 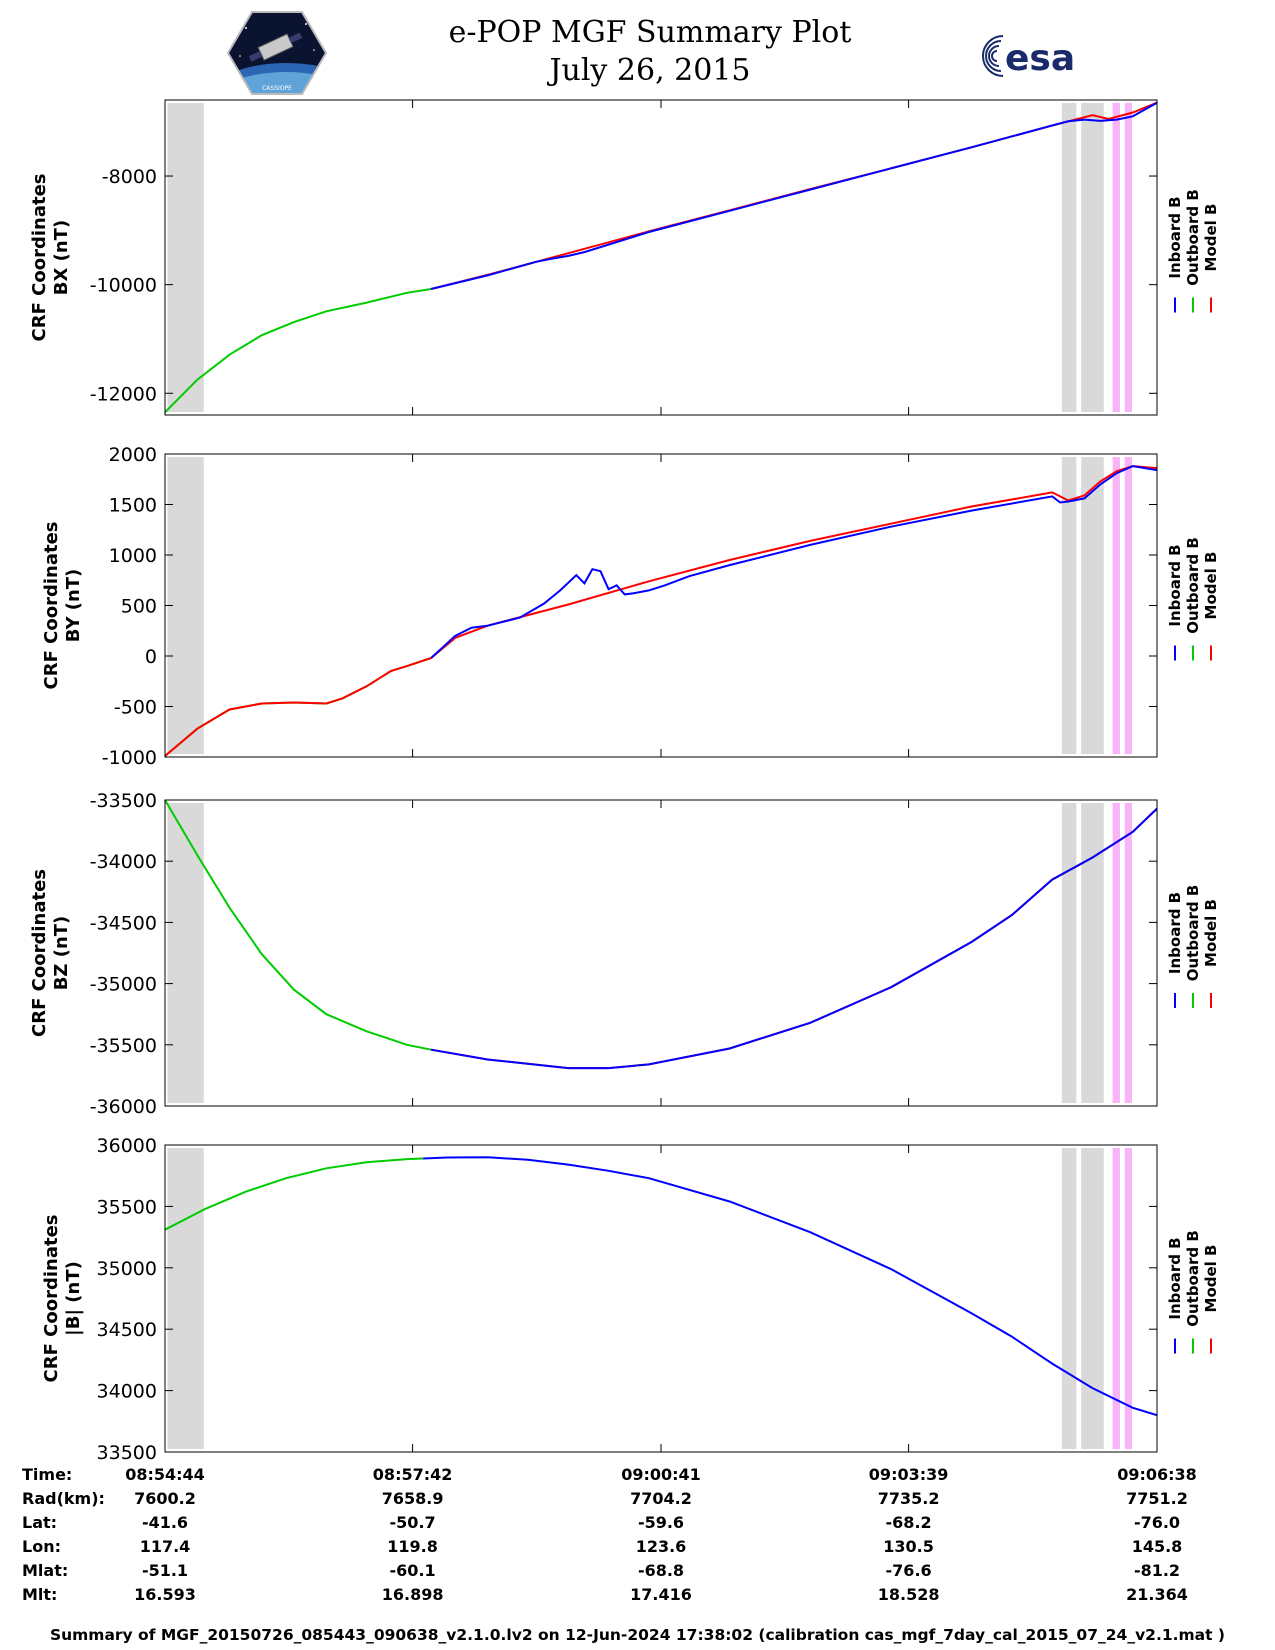 What do you see at coordinates (412, 1546) in the screenshot?
I see `info-value: 119.8` at bounding box center [412, 1546].